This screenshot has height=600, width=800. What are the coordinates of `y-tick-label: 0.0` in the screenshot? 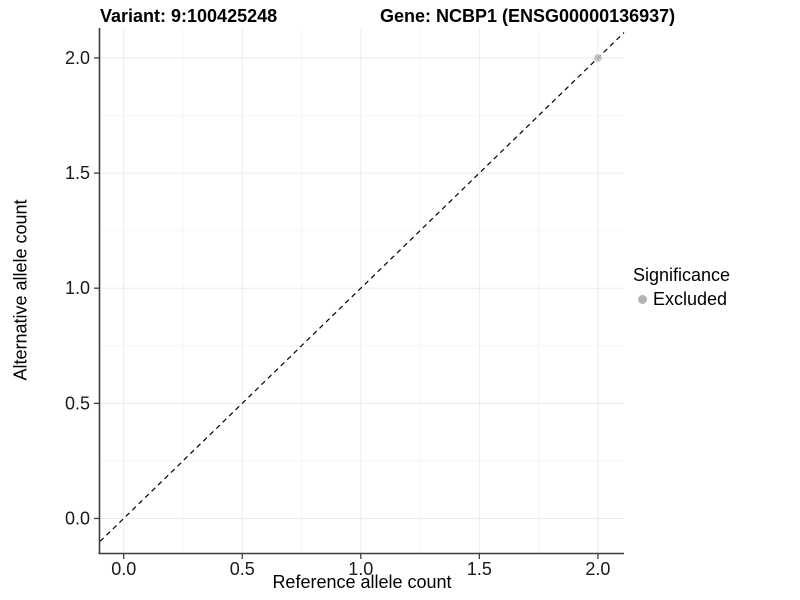 It's located at (77, 518).